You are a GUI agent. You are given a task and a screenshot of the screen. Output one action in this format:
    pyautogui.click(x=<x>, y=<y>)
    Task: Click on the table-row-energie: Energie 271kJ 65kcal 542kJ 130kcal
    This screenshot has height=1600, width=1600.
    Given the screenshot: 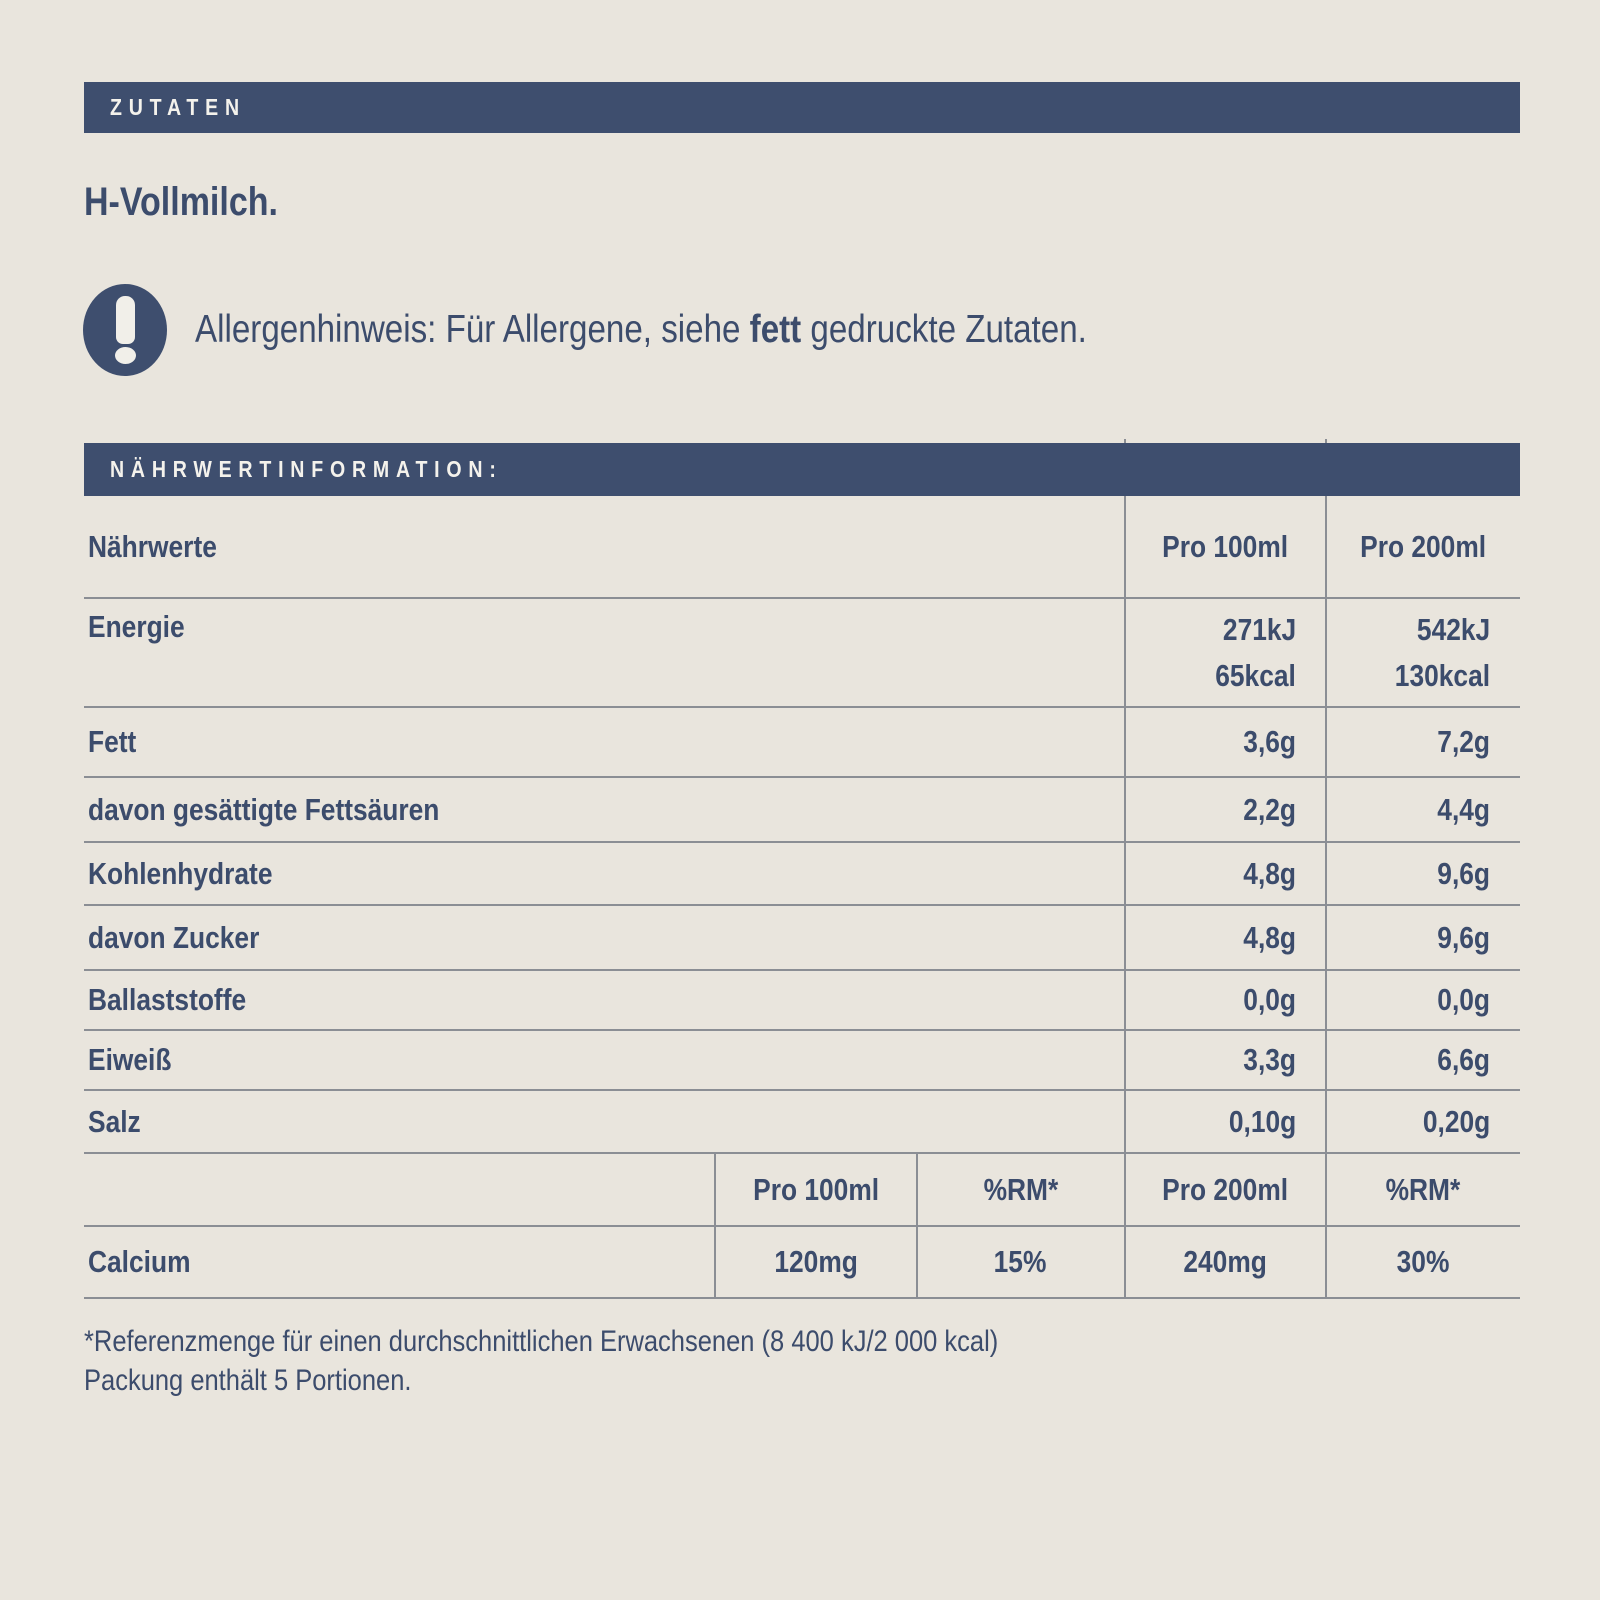 What is the action you would take?
    pyautogui.click(x=802, y=652)
    